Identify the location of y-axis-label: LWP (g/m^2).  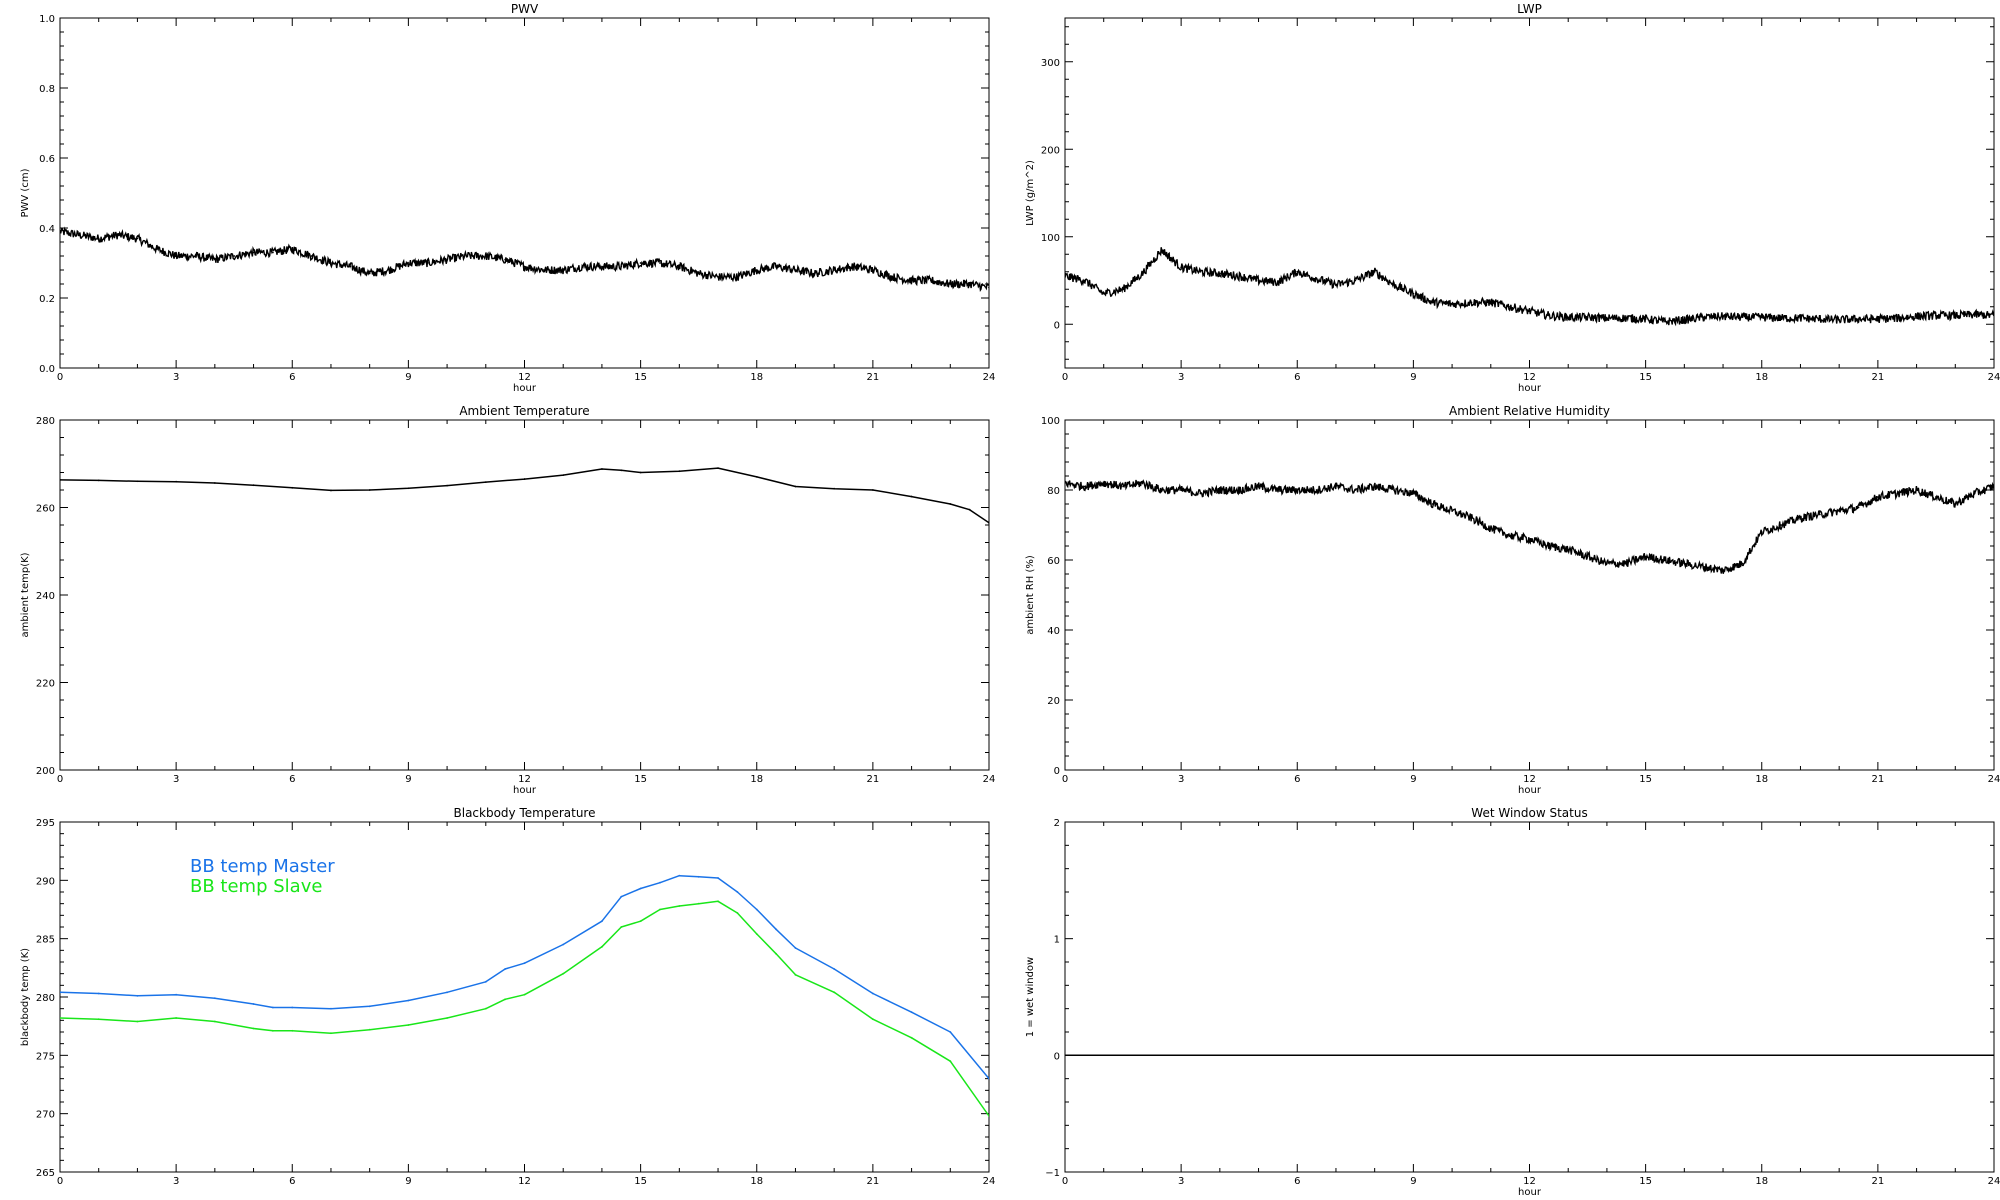
(1030, 193).